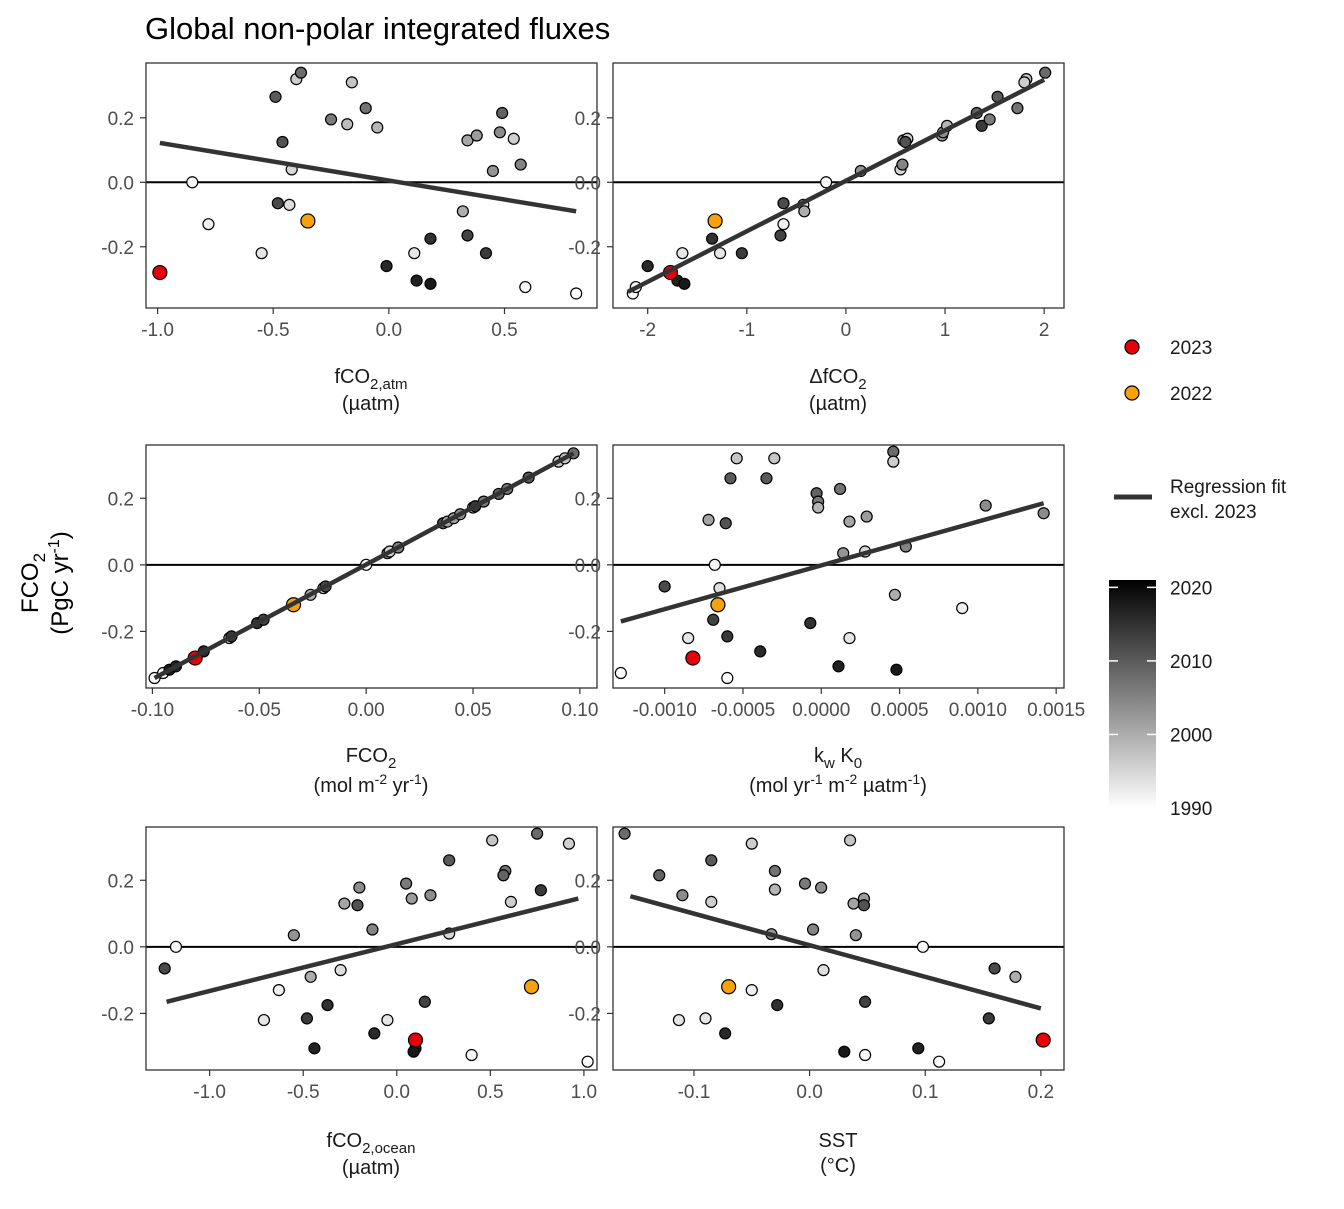 The image size is (1344, 1209). What do you see at coordinates (664, 710) in the screenshot?
I see `x-tick-label: -0.0010` at bounding box center [664, 710].